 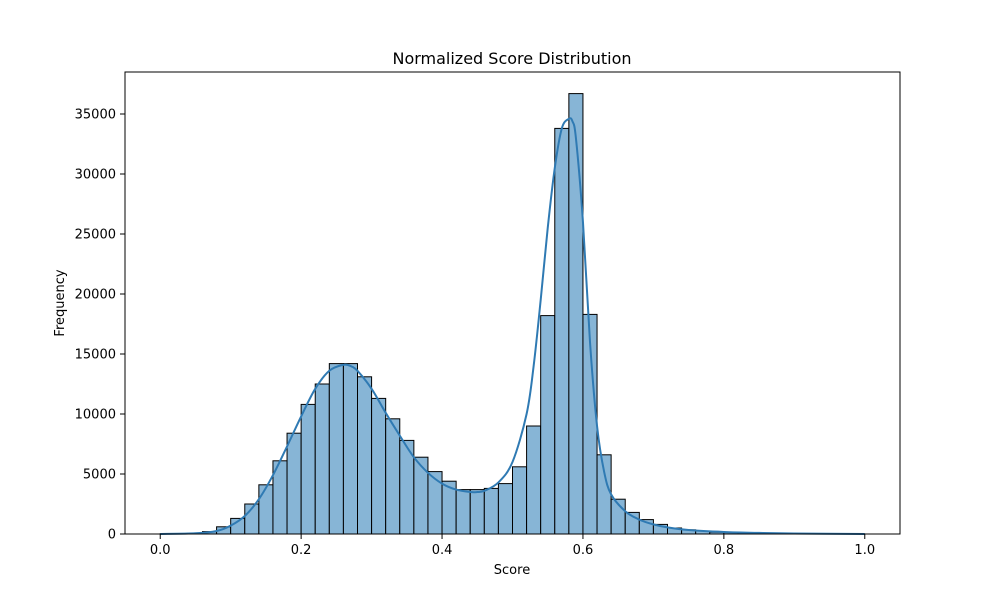 I want to click on chart-title: Normalized Score Distribution, so click(x=511, y=58).